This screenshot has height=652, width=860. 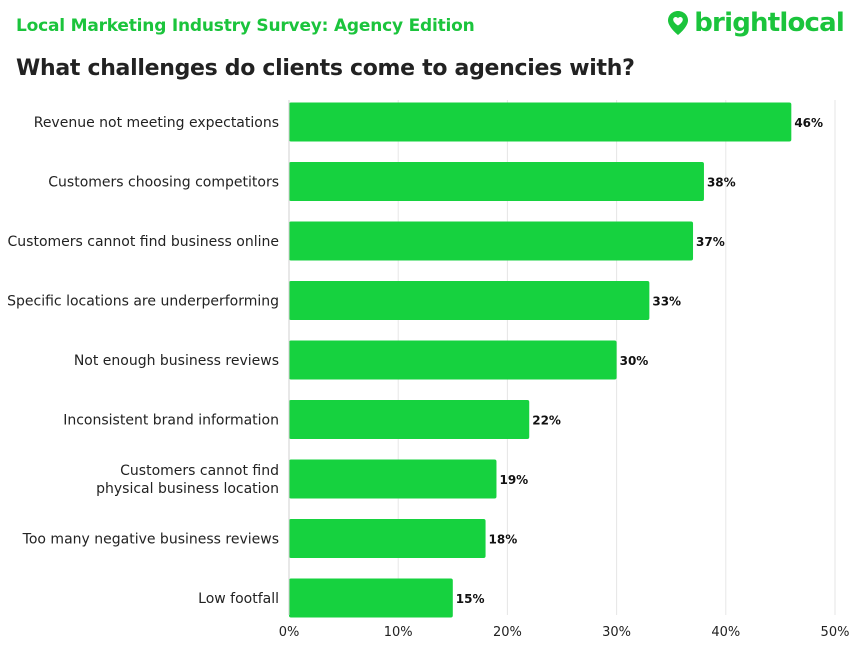 What do you see at coordinates (150, 540) in the screenshot?
I see `category-label: Too many negative business reviews` at bounding box center [150, 540].